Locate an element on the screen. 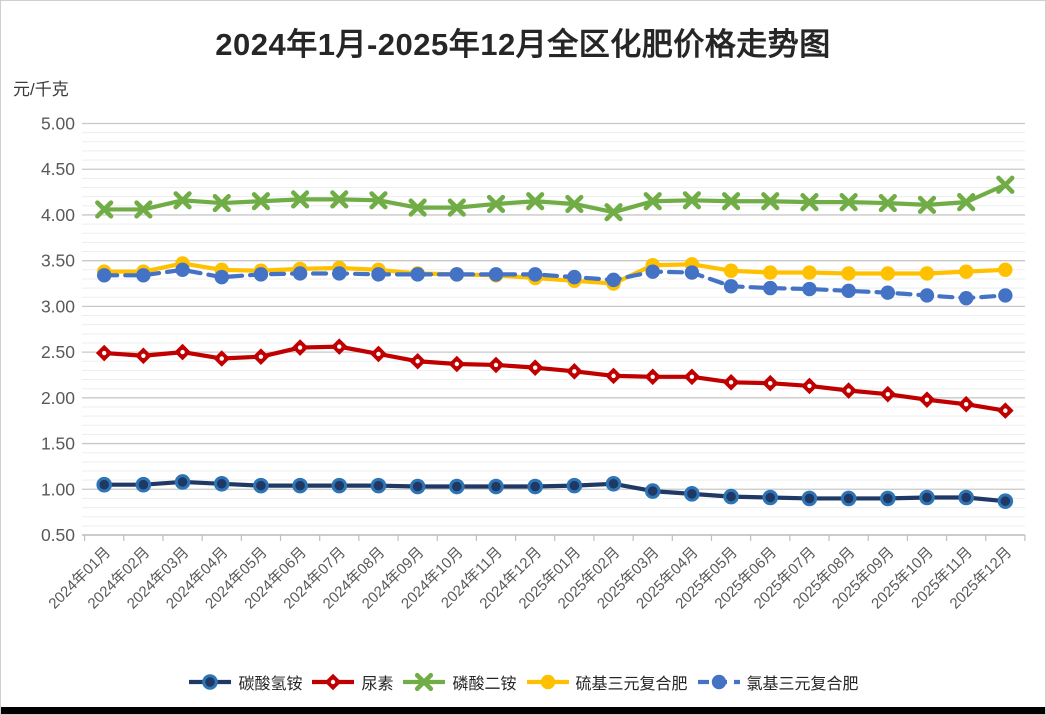 The image size is (1046, 715). legend-label-urea: 尿素 is located at coordinates (377, 684).